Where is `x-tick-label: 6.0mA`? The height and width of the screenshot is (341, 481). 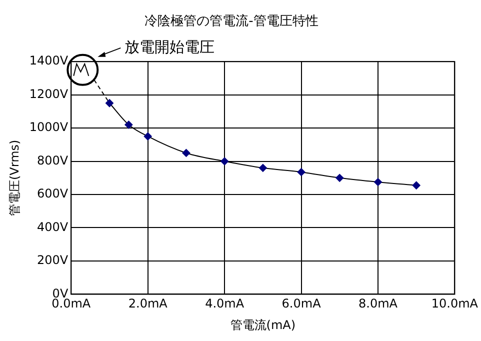
x-tick-label: 6.0mA is located at coordinates (302, 303).